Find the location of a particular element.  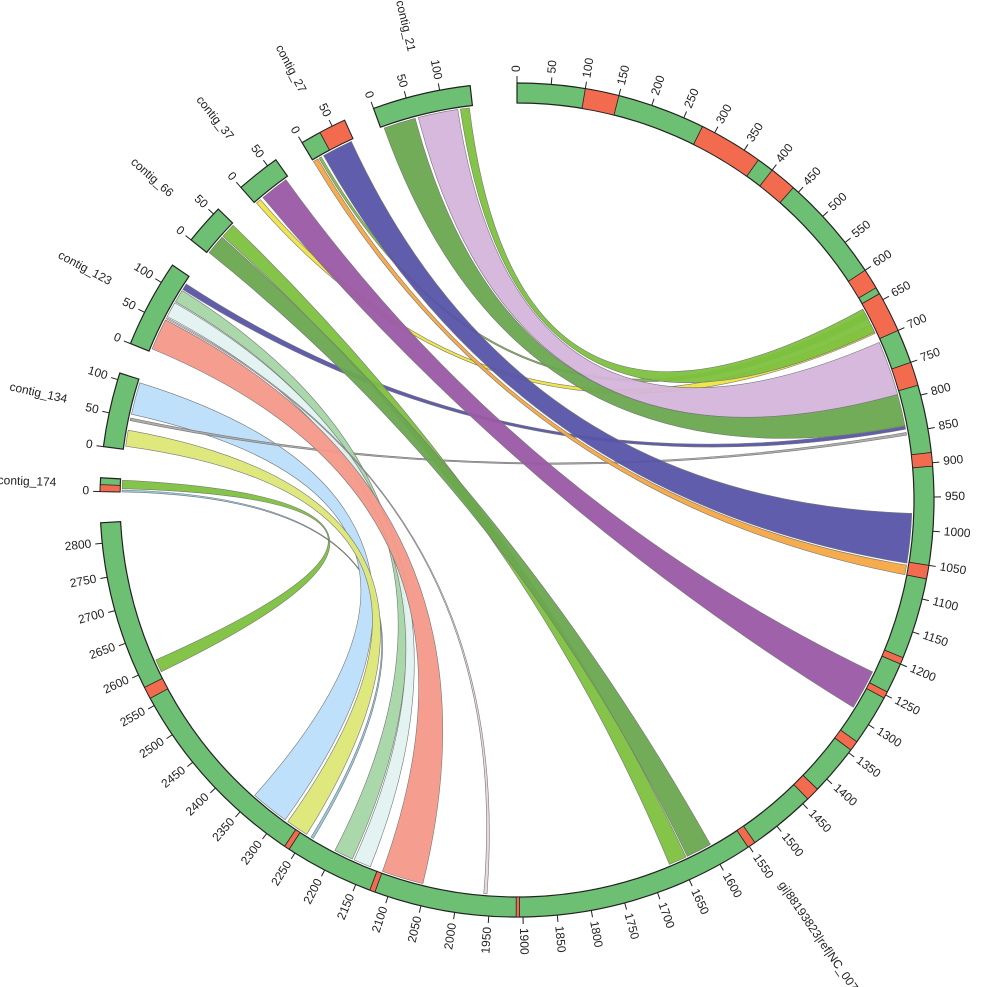

tick-label: 1900 is located at coordinates (524, 941).